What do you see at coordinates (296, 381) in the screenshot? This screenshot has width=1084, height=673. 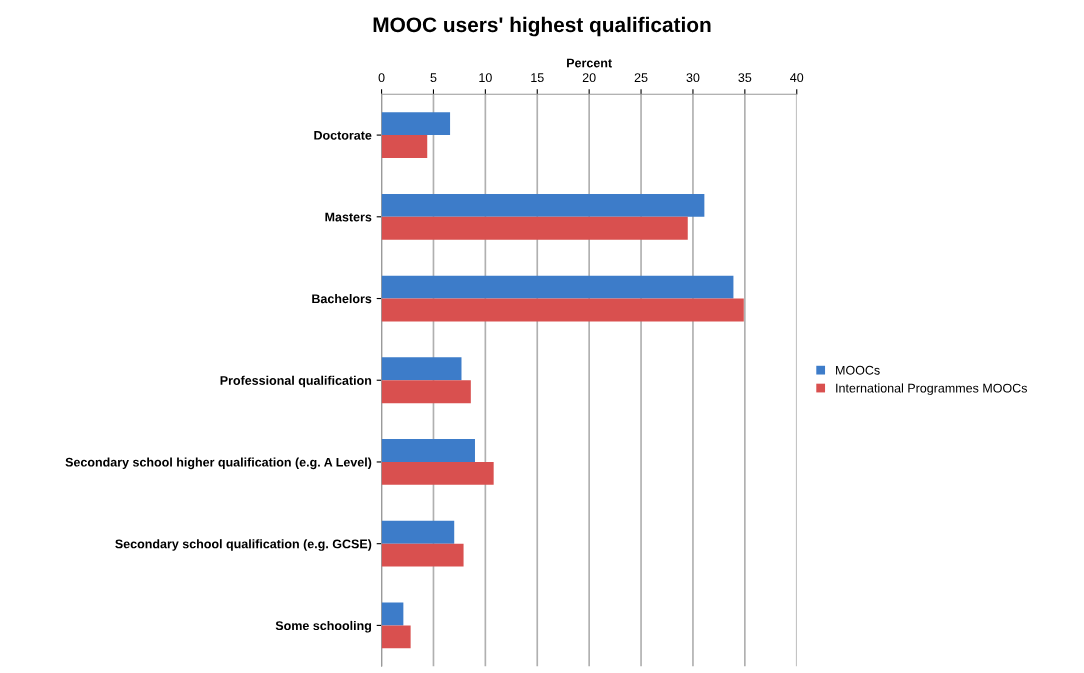 I see `y-tick-label: Professional qualification` at bounding box center [296, 381].